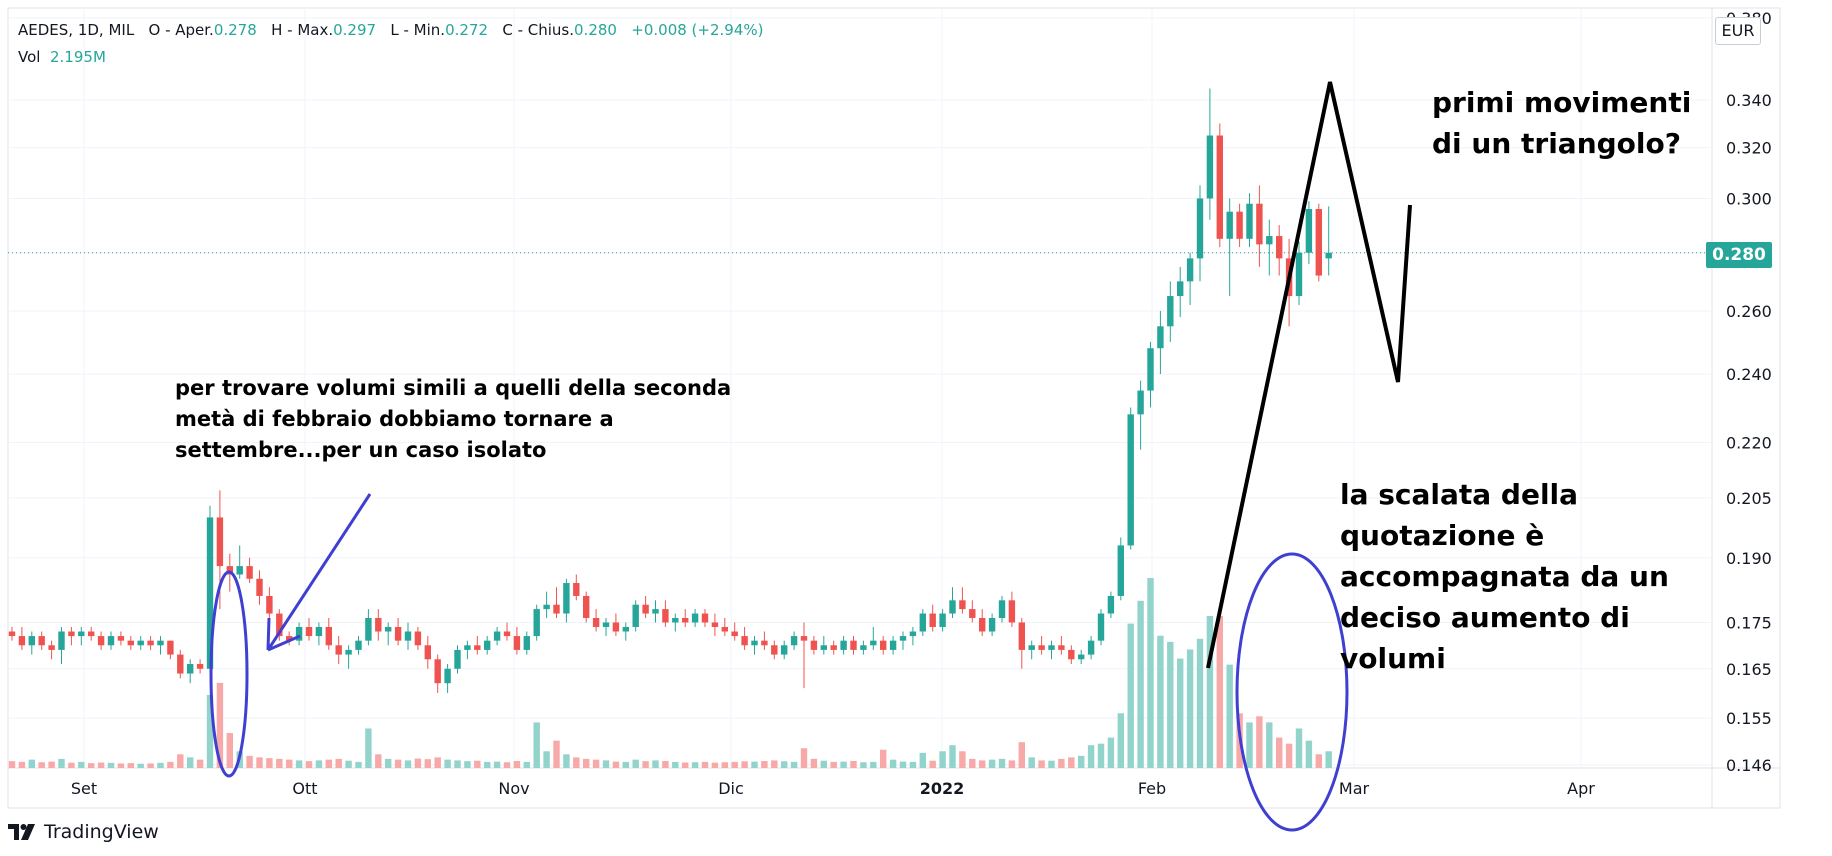  Describe the element at coordinates (513, 788) in the screenshot. I see `x-tick-label: Nov` at that location.